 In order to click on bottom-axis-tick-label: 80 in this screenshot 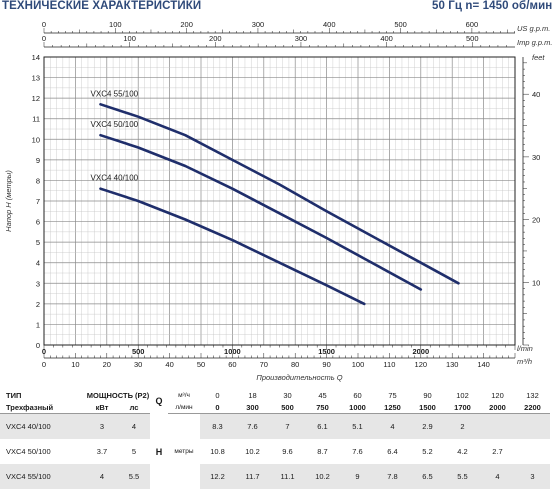, I will do `click(295, 364)`.